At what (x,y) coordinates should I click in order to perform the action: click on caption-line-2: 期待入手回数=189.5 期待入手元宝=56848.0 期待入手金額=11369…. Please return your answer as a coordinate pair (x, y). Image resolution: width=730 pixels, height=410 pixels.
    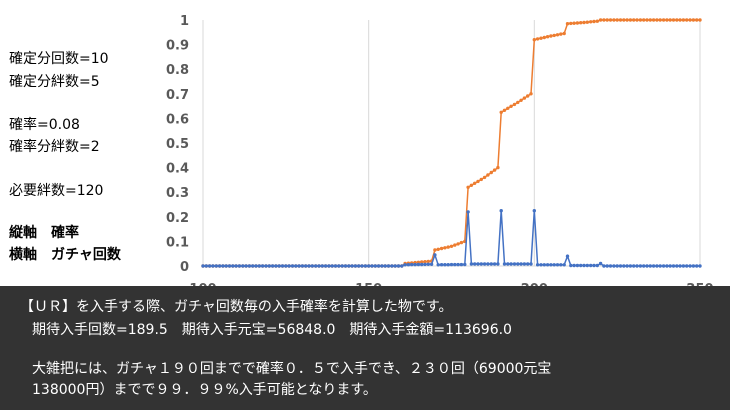
    Looking at the image, I should click on (272, 330).